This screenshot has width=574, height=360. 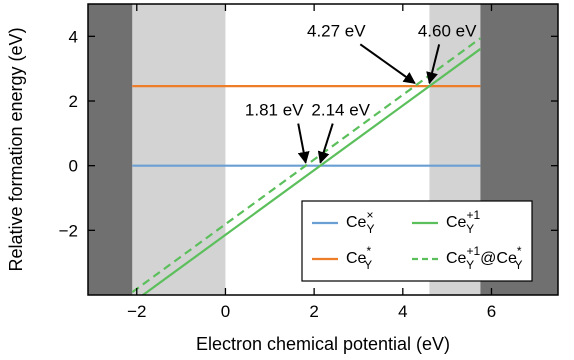 I want to click on annotation-label-1: 2.14 eV, so click(x=340, y=110).